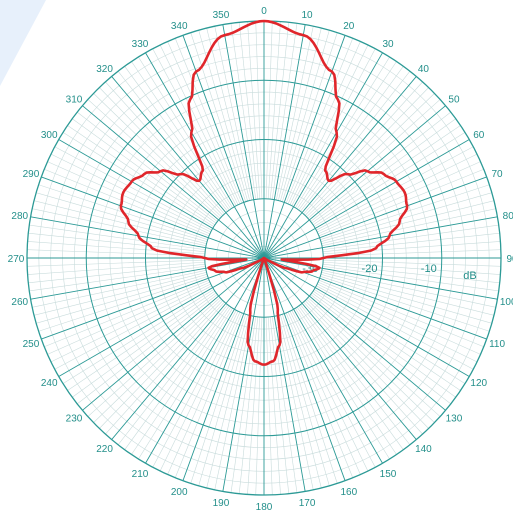 This screenshot has height=517, width=513. I want to click on angle-tick-label: 150, so click(388, 474).